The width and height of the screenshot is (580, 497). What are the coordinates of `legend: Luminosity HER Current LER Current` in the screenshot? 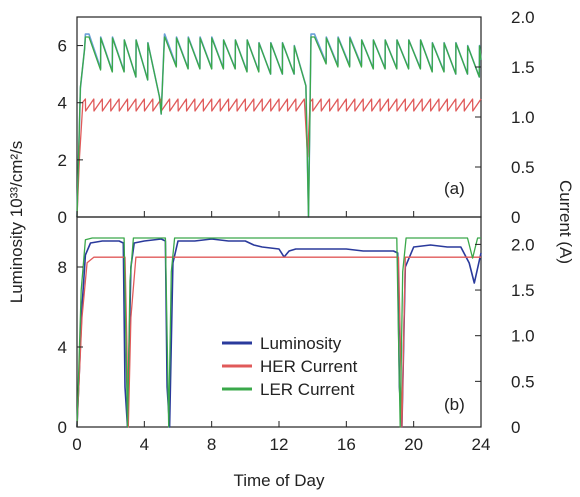 It's located at (290, 366).